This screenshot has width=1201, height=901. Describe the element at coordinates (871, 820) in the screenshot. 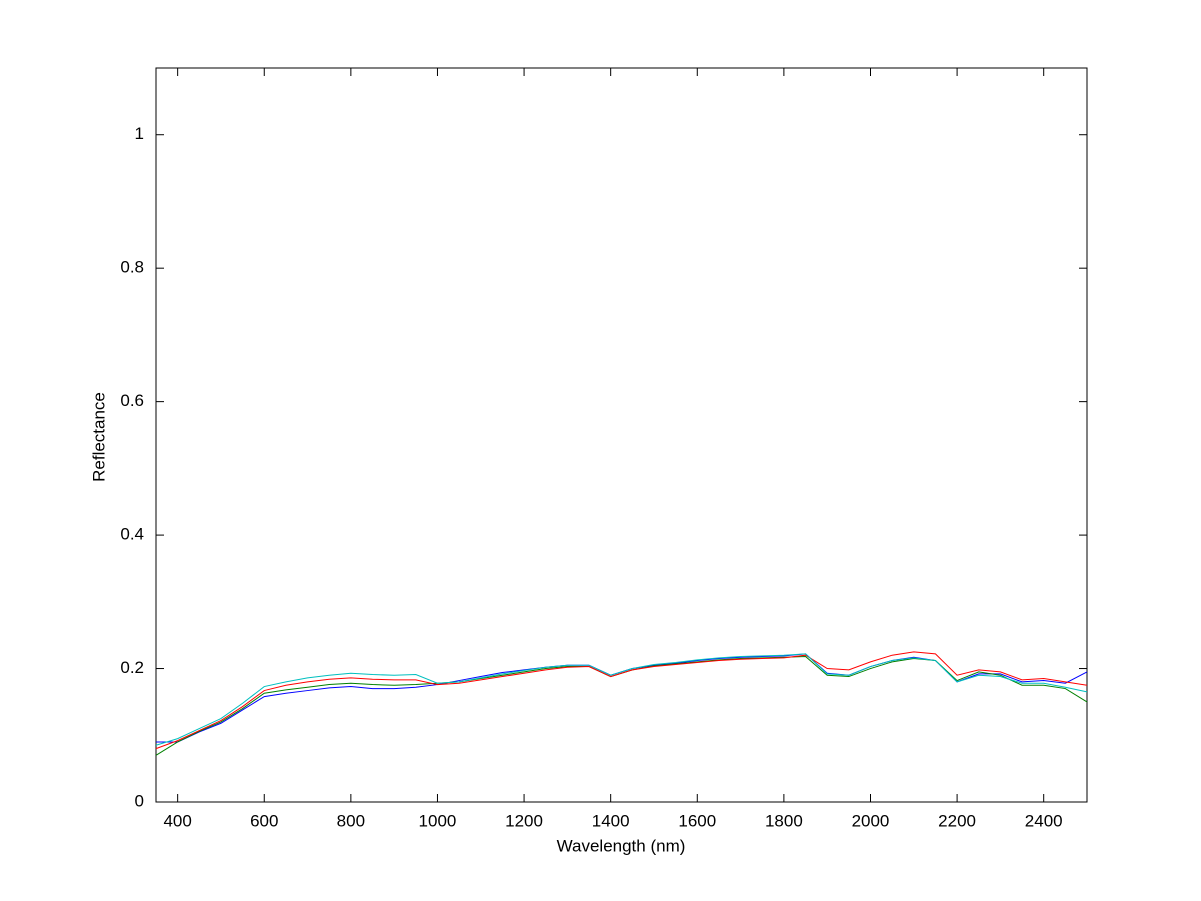

I see `x-tick-label: 2000` at that location.